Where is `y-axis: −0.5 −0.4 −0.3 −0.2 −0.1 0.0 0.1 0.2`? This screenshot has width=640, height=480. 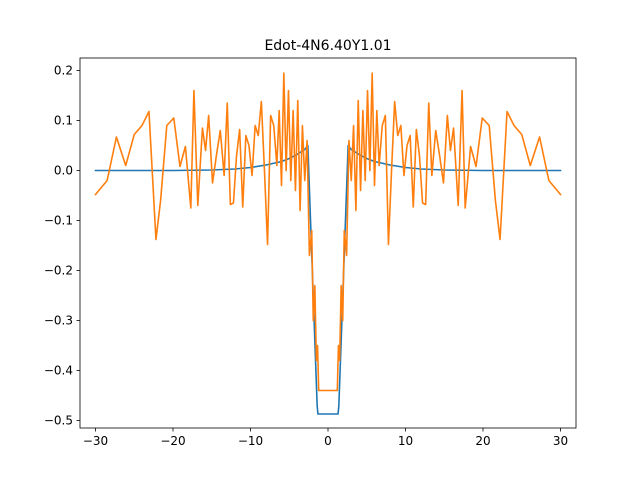 y-axis: −0.5 −0.4 −0.3 −0.2 −0.1 0.0 0.1 0.2 is located at coordinates (62, 246).